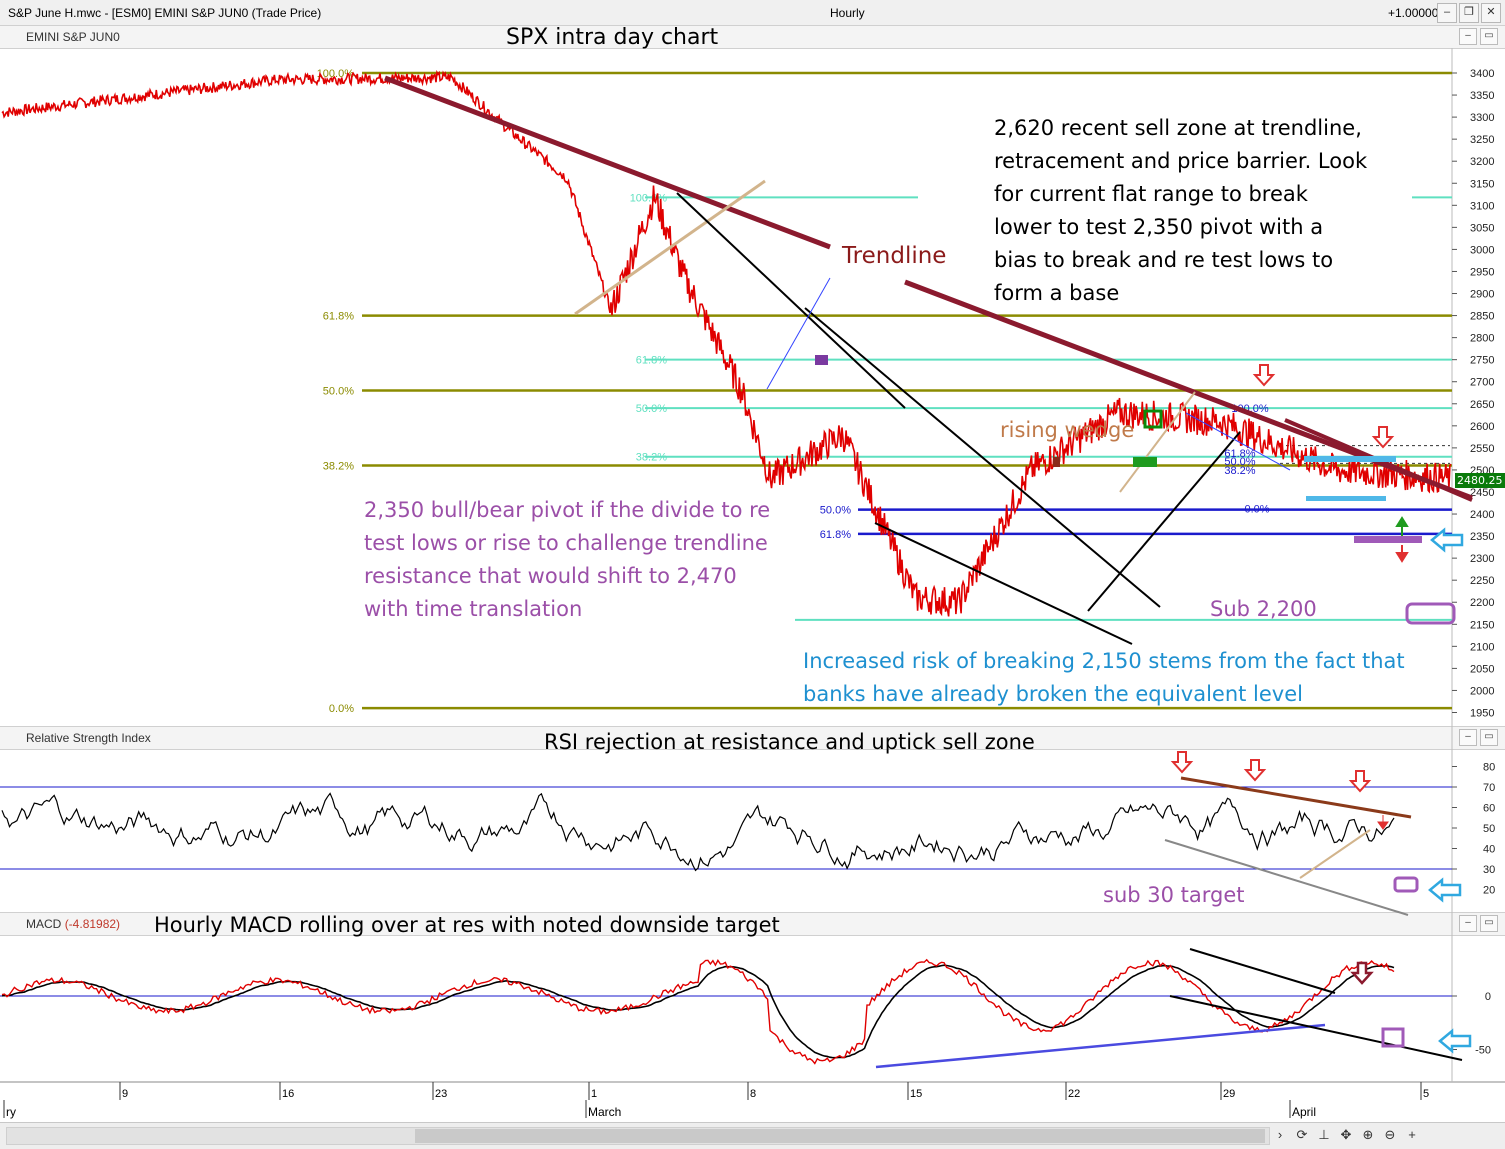  I want to click on up-arrow-icon, so click(1402, 526).